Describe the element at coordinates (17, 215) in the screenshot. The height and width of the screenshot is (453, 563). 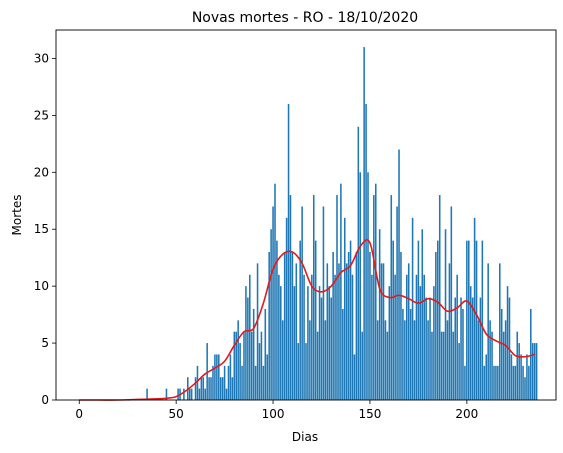
I see `y-axis-label: Mortes` at that location.